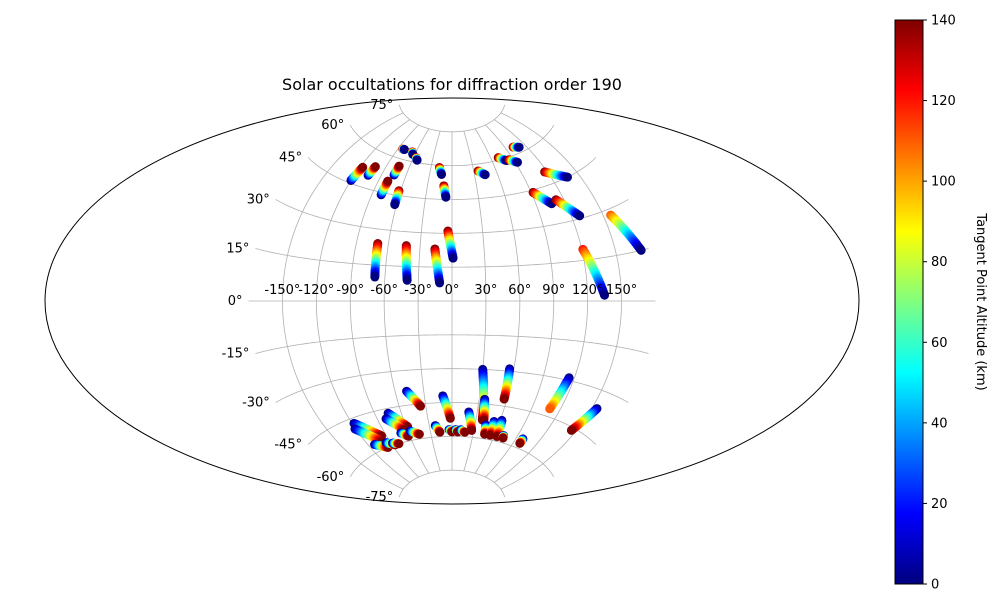 The image size is (1002, 608). Describe the element at coordinates (939, 262) in the screenshot. I see `colorbar-tick-label: 80` at that location.